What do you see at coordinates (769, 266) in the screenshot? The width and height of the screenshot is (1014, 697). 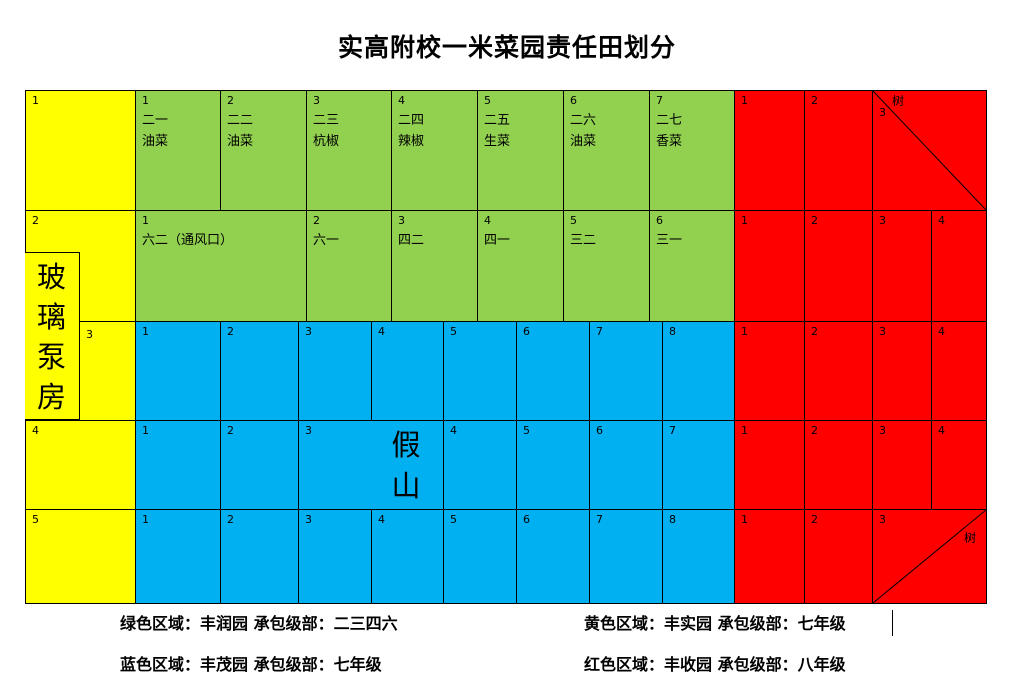 I see `red-plot-r2-1: 1` at bounding box center [769, 266].